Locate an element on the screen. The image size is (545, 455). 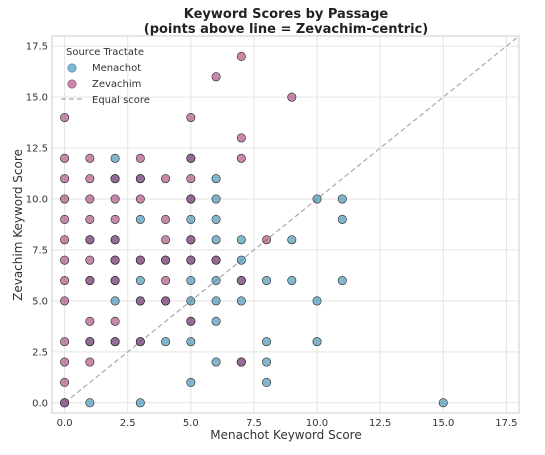
y-tick-label: 2.5 is located at coordinates (40, 352).